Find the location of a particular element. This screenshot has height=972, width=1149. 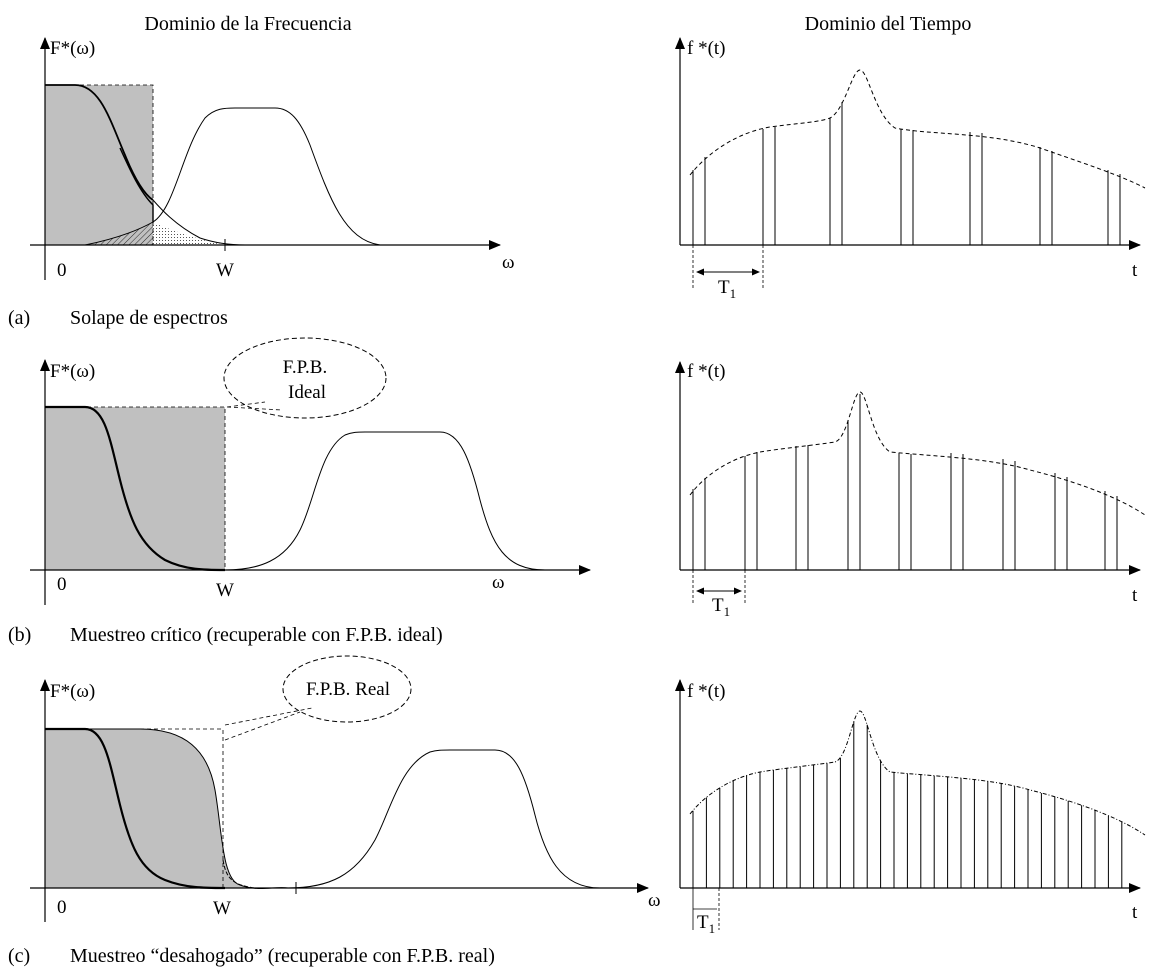

ideal-filter-callout is located at coordinates (305, 378).